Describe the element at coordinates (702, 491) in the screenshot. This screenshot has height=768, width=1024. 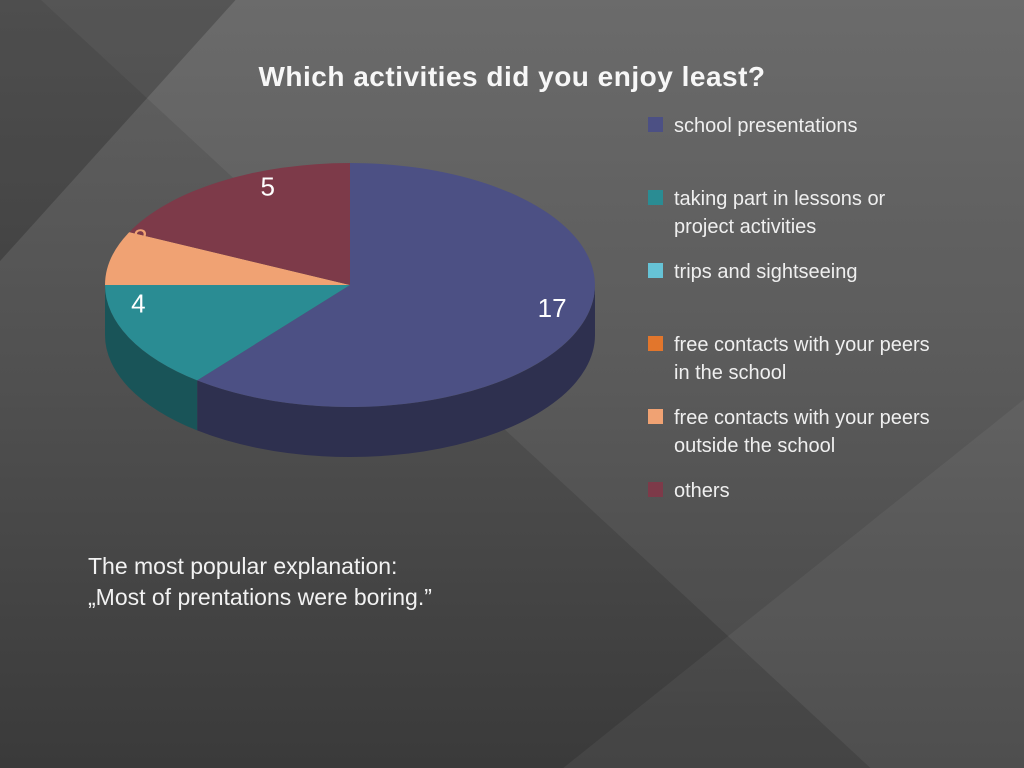
I see `legend-label: others` at that location.